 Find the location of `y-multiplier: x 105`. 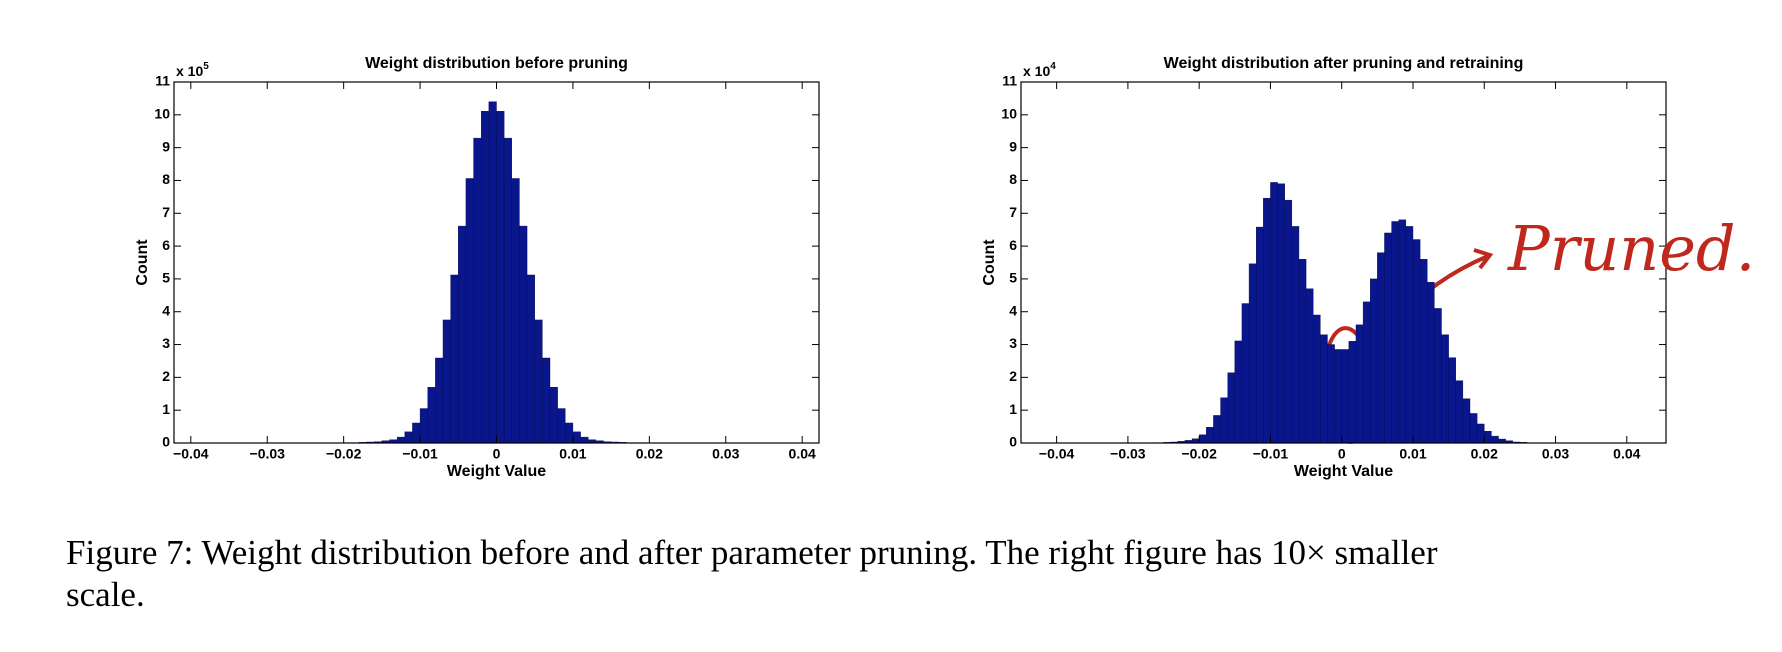

y-multiplier: x 105 is located at coordinates (192, 70).